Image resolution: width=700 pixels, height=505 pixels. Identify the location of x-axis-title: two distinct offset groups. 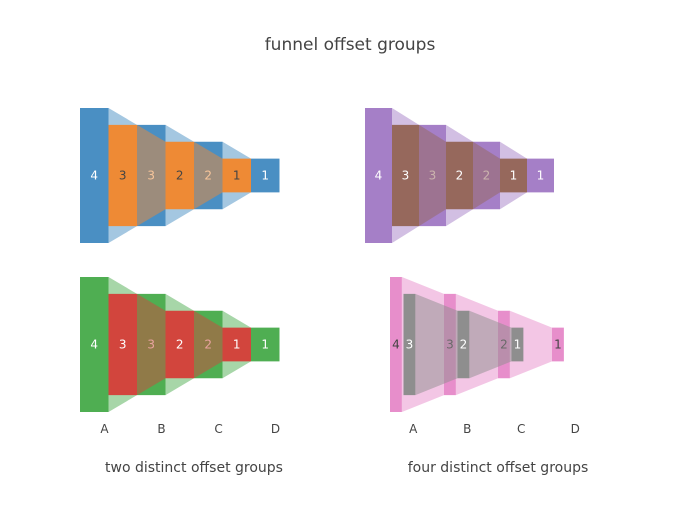
(194, 468).